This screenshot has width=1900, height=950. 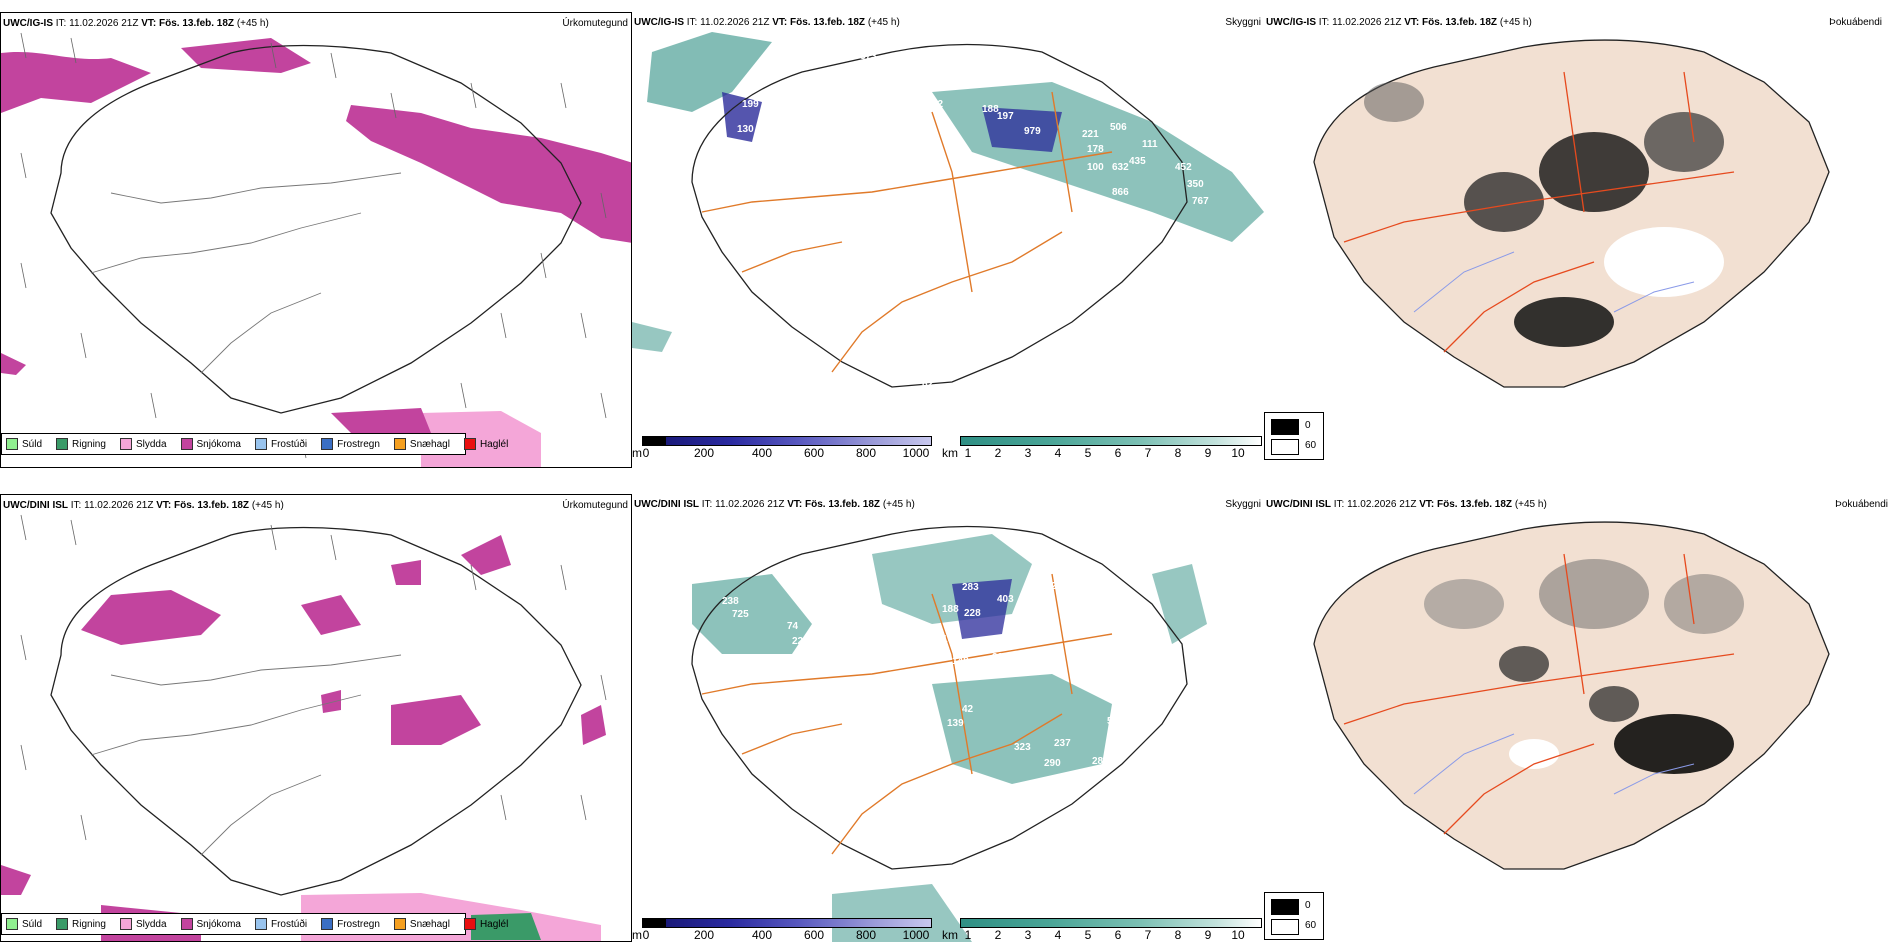 I want to click on fog-map-top, so click(x=1571, y=213).